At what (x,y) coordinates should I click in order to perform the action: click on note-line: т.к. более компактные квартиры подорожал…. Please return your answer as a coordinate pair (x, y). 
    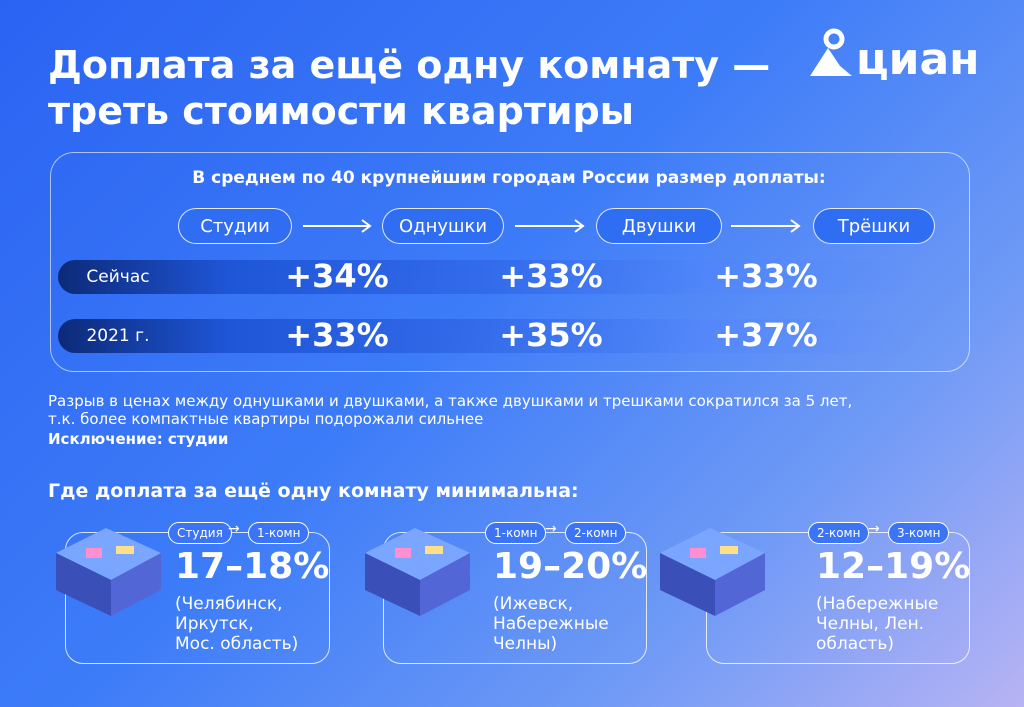
    Looking at the image, I should click on (266, 419).